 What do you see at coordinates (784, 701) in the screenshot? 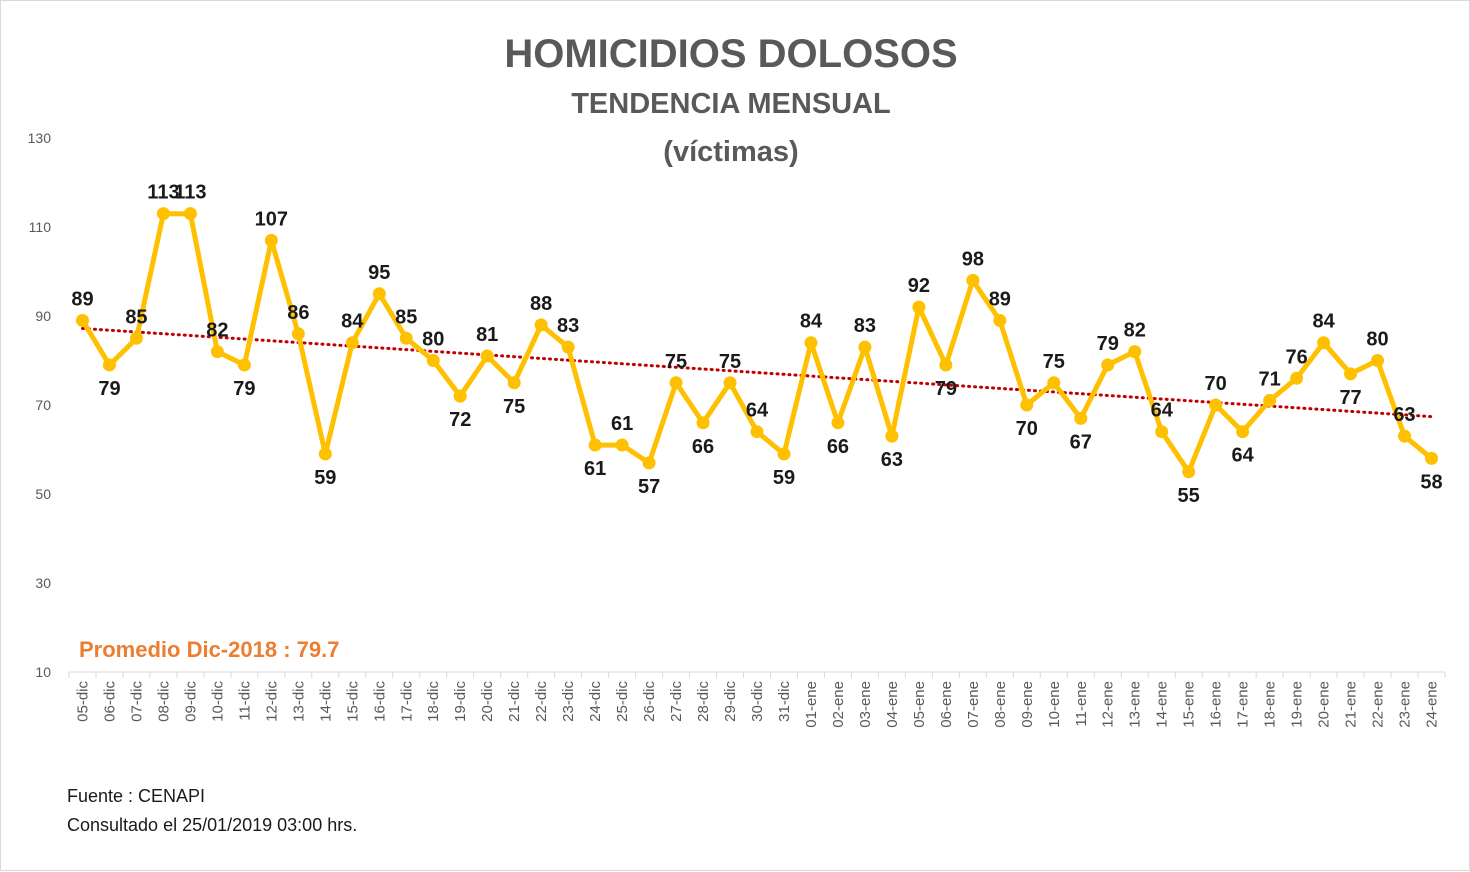
I see `x-tick-label: 31-dic` at bounding box center [784, 701].